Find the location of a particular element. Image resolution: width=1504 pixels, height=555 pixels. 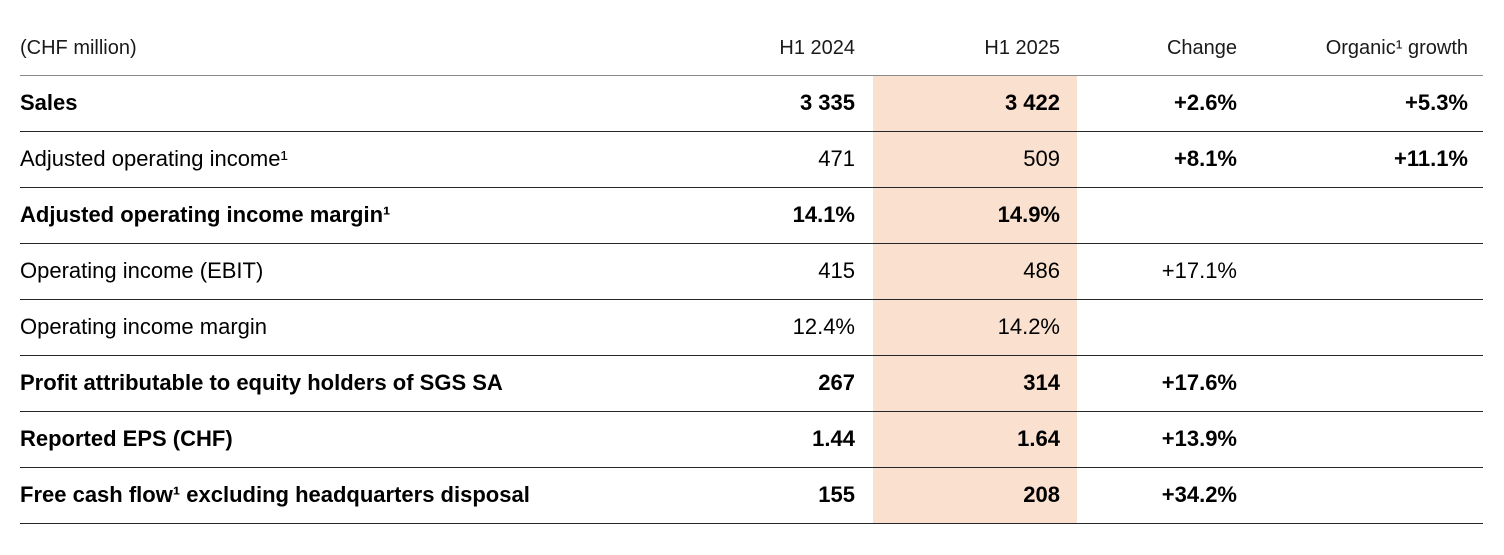

value-h1-2025: 14.2% is located at coordinates (975, 327).